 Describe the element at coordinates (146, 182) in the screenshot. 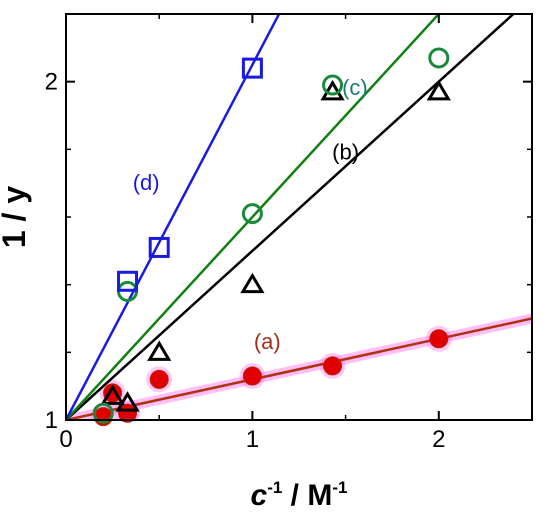

I see `series-label-d: (d)` at that location.